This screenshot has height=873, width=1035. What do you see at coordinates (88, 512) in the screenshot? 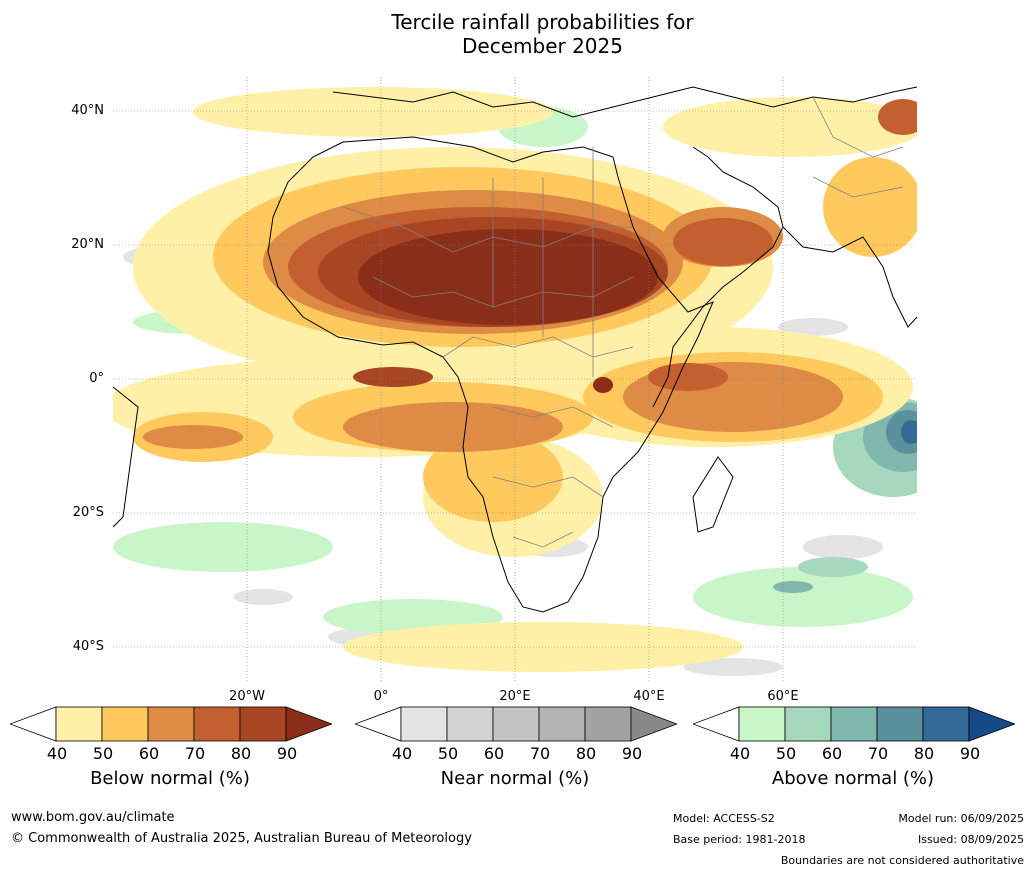
I see `lat-label-20s: 20°S` at bounding box center [88, 512].